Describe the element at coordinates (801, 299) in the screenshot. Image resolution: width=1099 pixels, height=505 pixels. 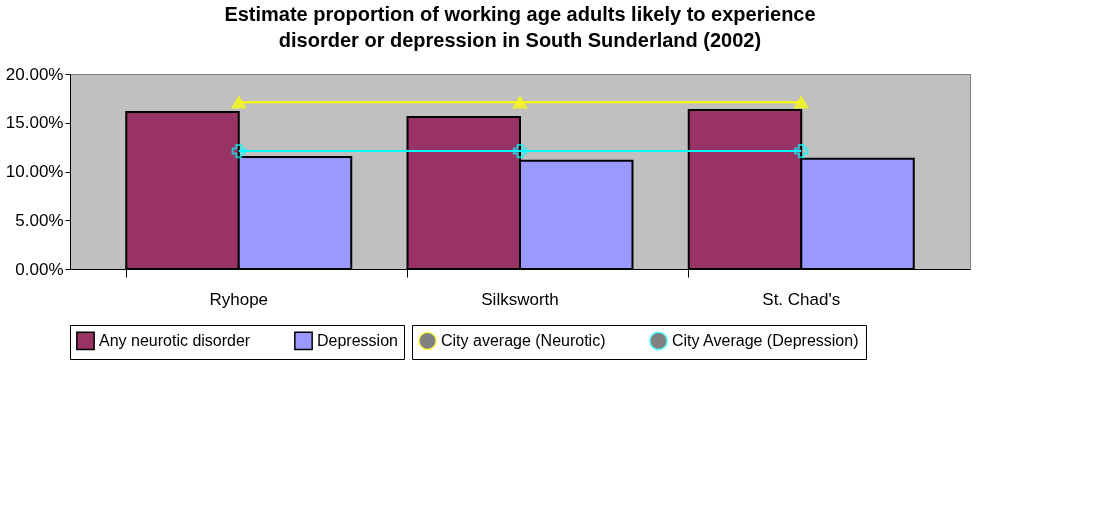
I see `x-tick-label: St. Chad's` at that location.